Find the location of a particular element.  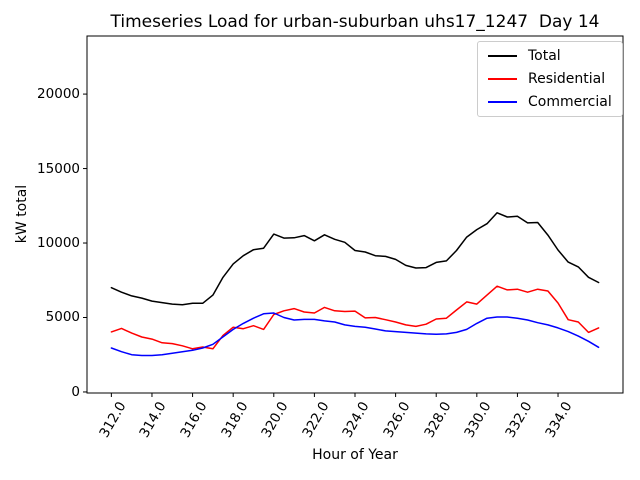

y-tick-label: 10000 is located at coordinates (58, 243).